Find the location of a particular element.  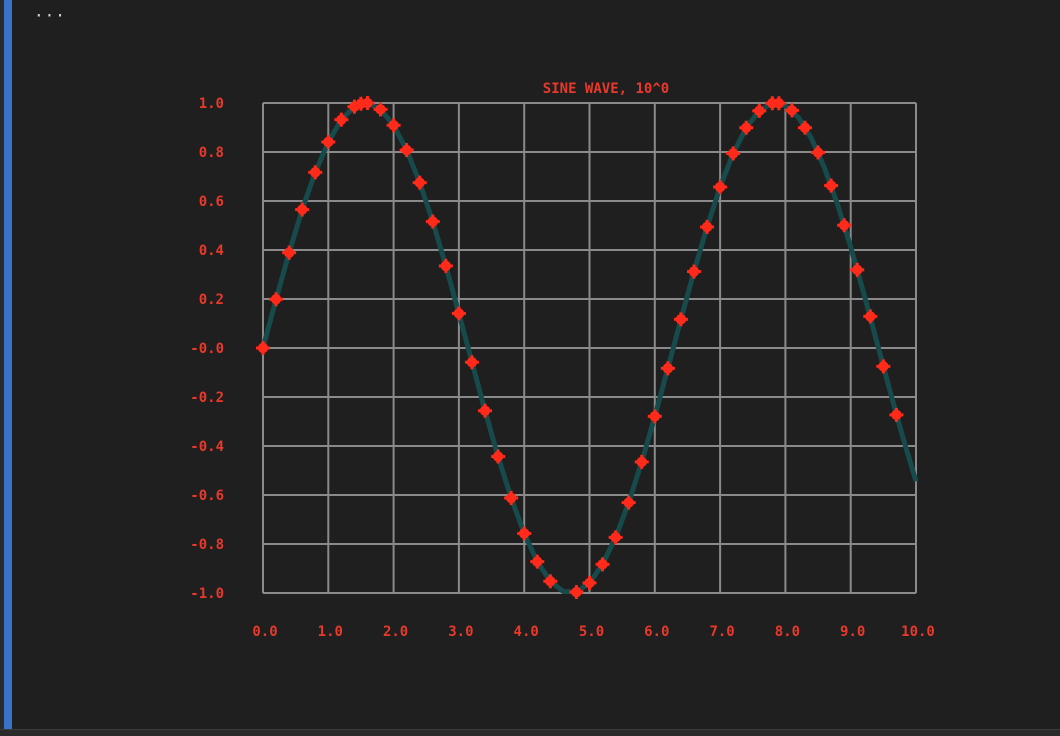

x-tick-label: 0.0 is located at coordinates (264, 632).